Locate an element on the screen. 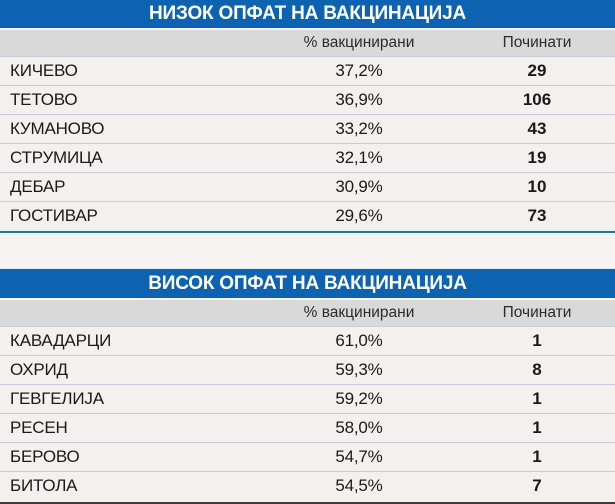 The height and width of the screenshot is (504, 615). city-cell: КАВАДАРЦИ is located at coordinates (61, 340).